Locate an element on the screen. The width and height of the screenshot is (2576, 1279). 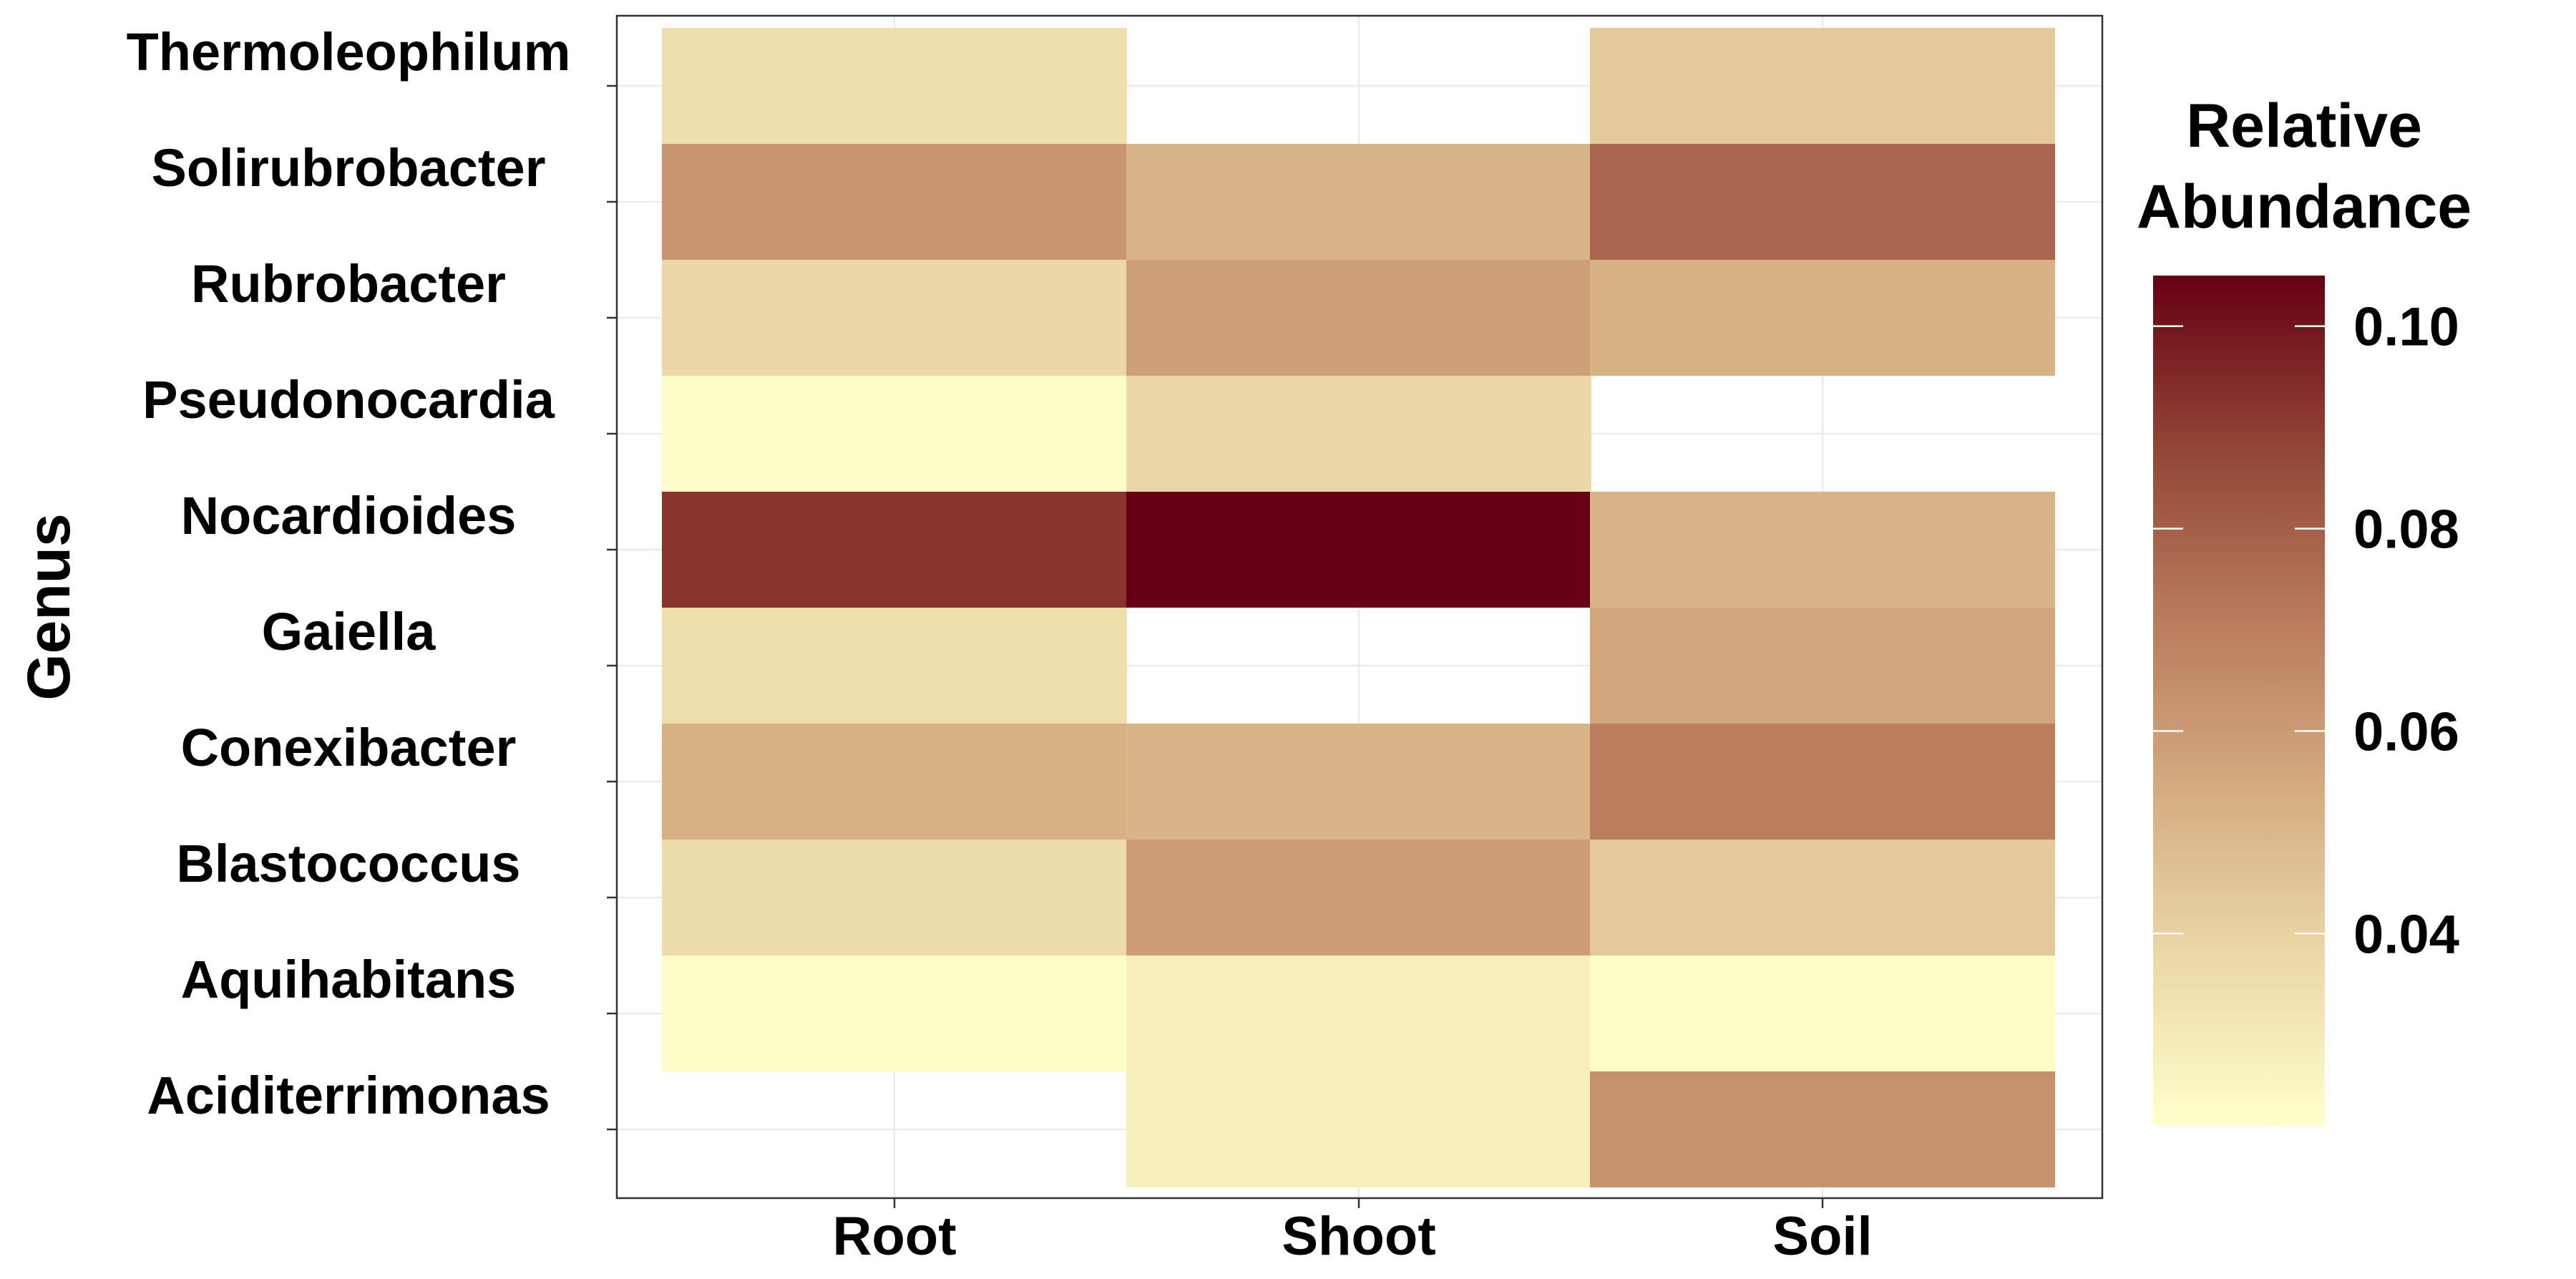
x-tick-label: Root is located at coordinates (894, 1236).